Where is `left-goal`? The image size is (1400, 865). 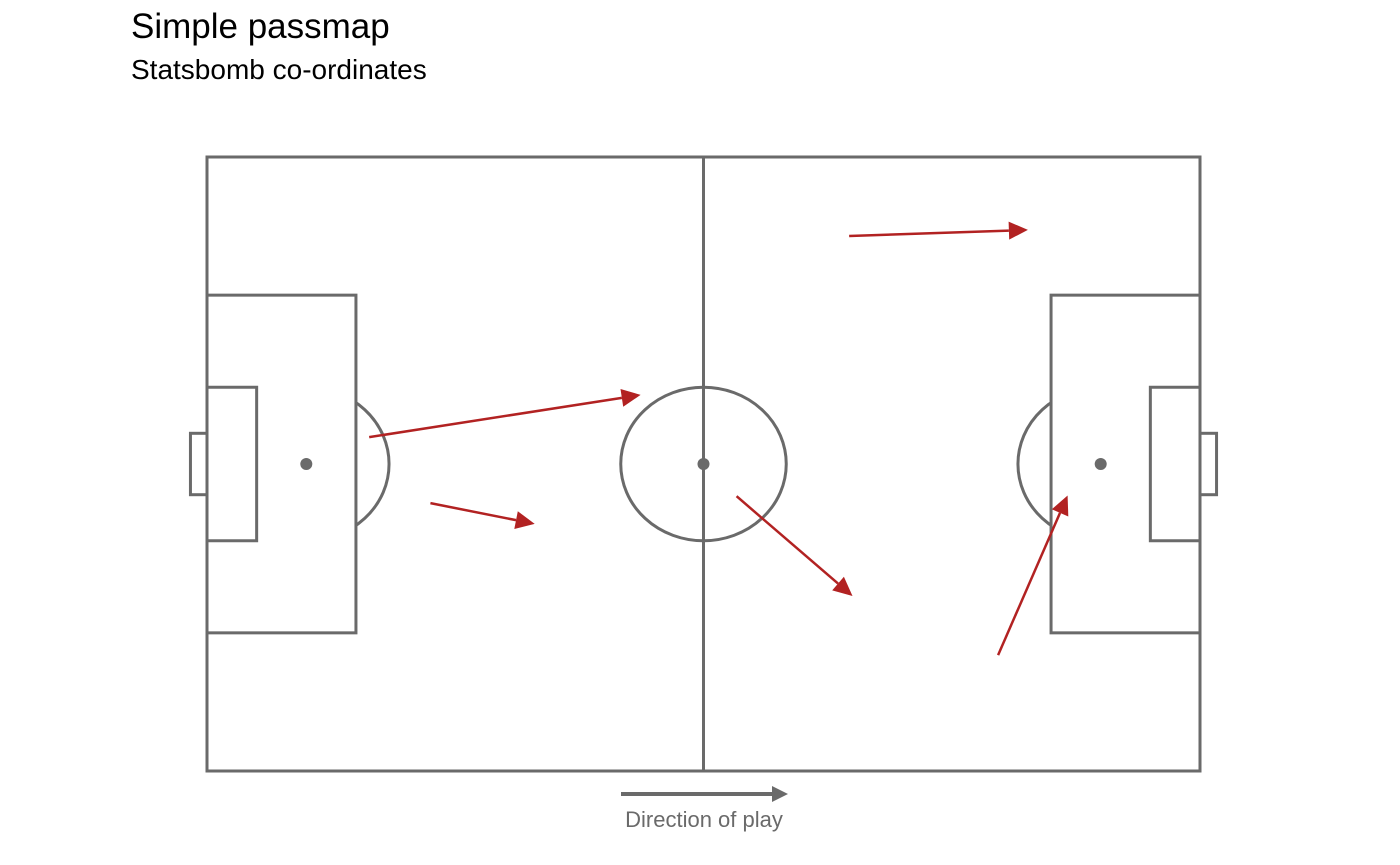
left-goal is located at coordinates (198, 464).